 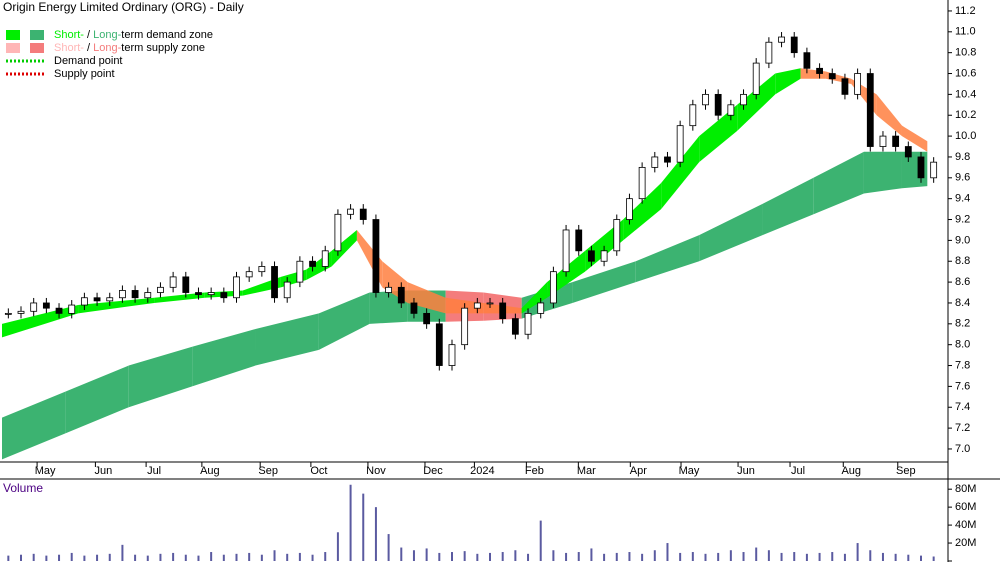 I want to click on x-tick-label: Feb, so click(x=534, y=471).